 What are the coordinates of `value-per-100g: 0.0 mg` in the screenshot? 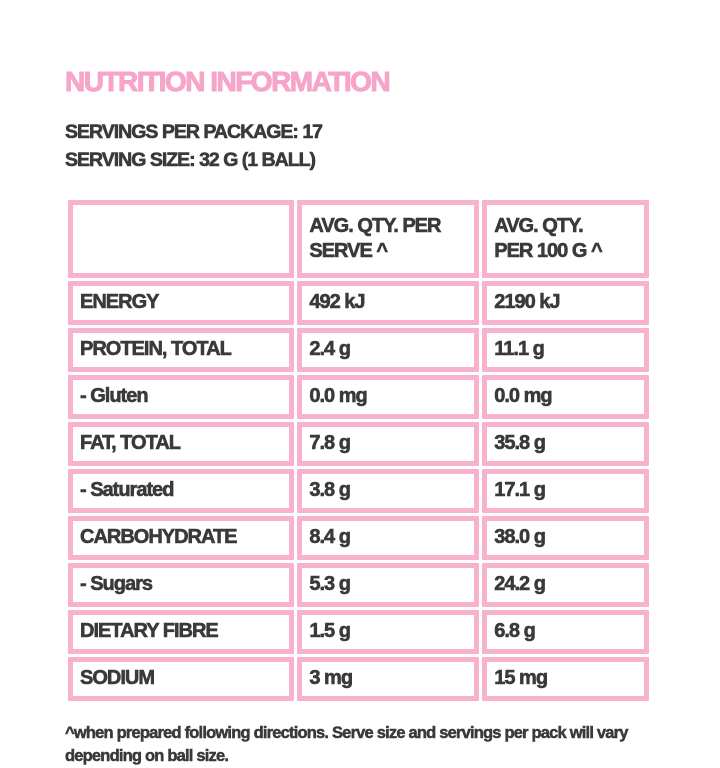 It's located at (565, 396).